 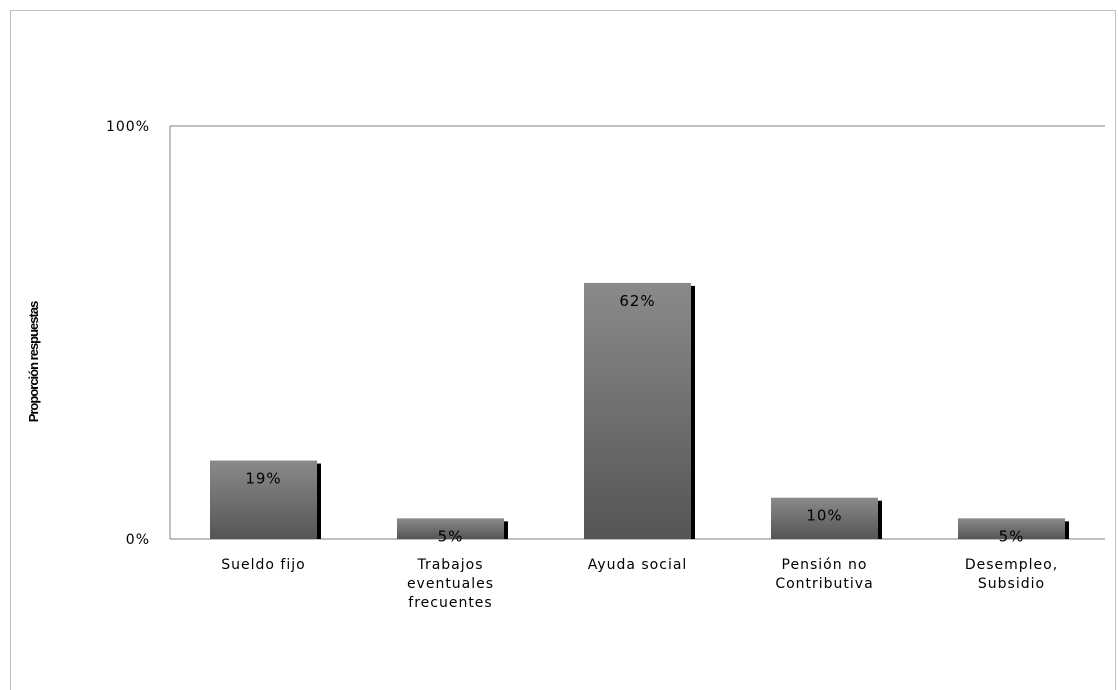 I want to click on data-label: 62%, so click(x=637, y=301).